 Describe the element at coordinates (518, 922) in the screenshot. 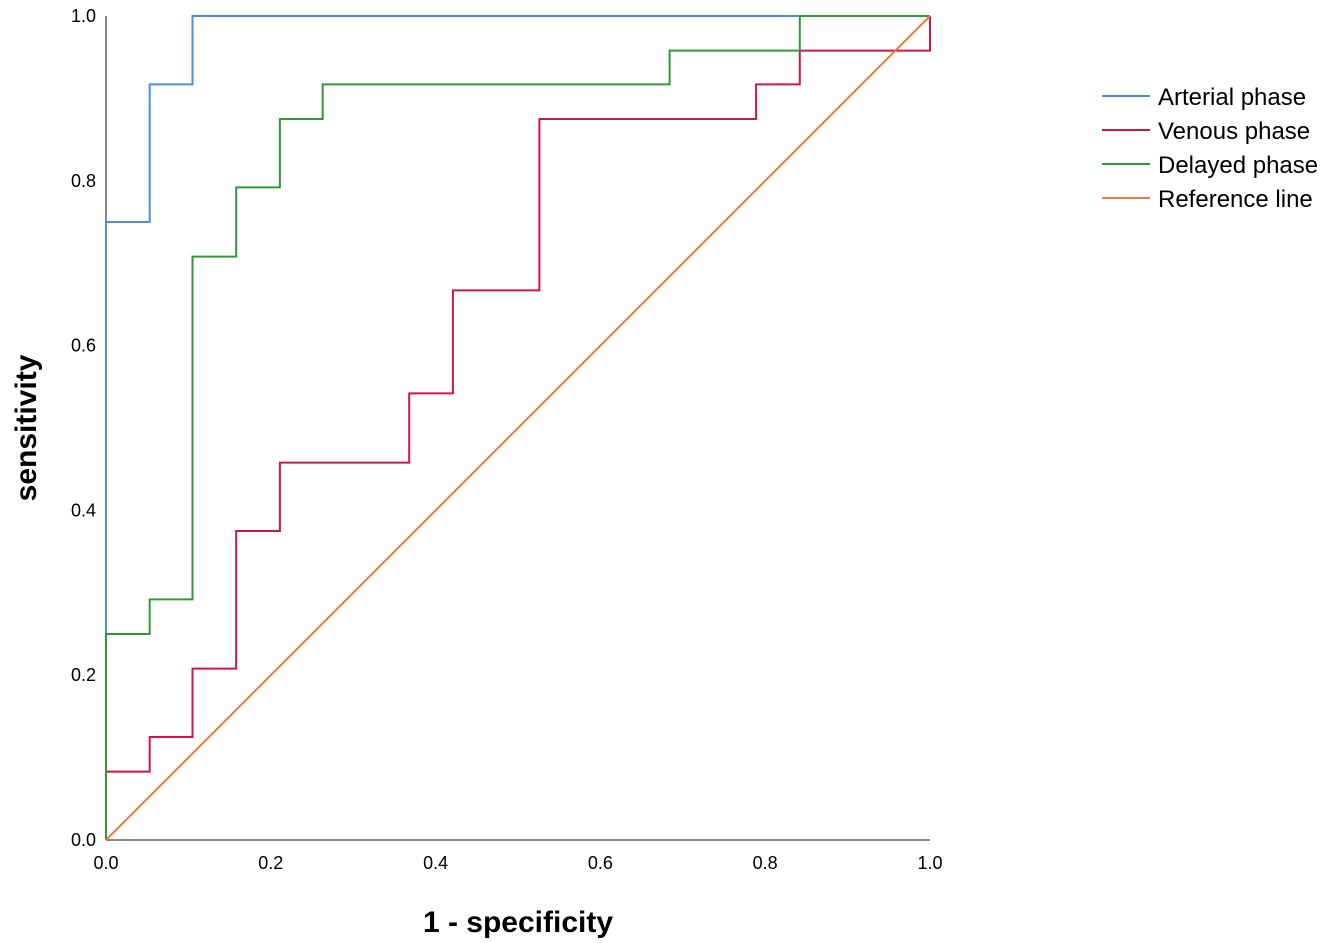

I see `x-axis-title: 1 - specificity` at that location.